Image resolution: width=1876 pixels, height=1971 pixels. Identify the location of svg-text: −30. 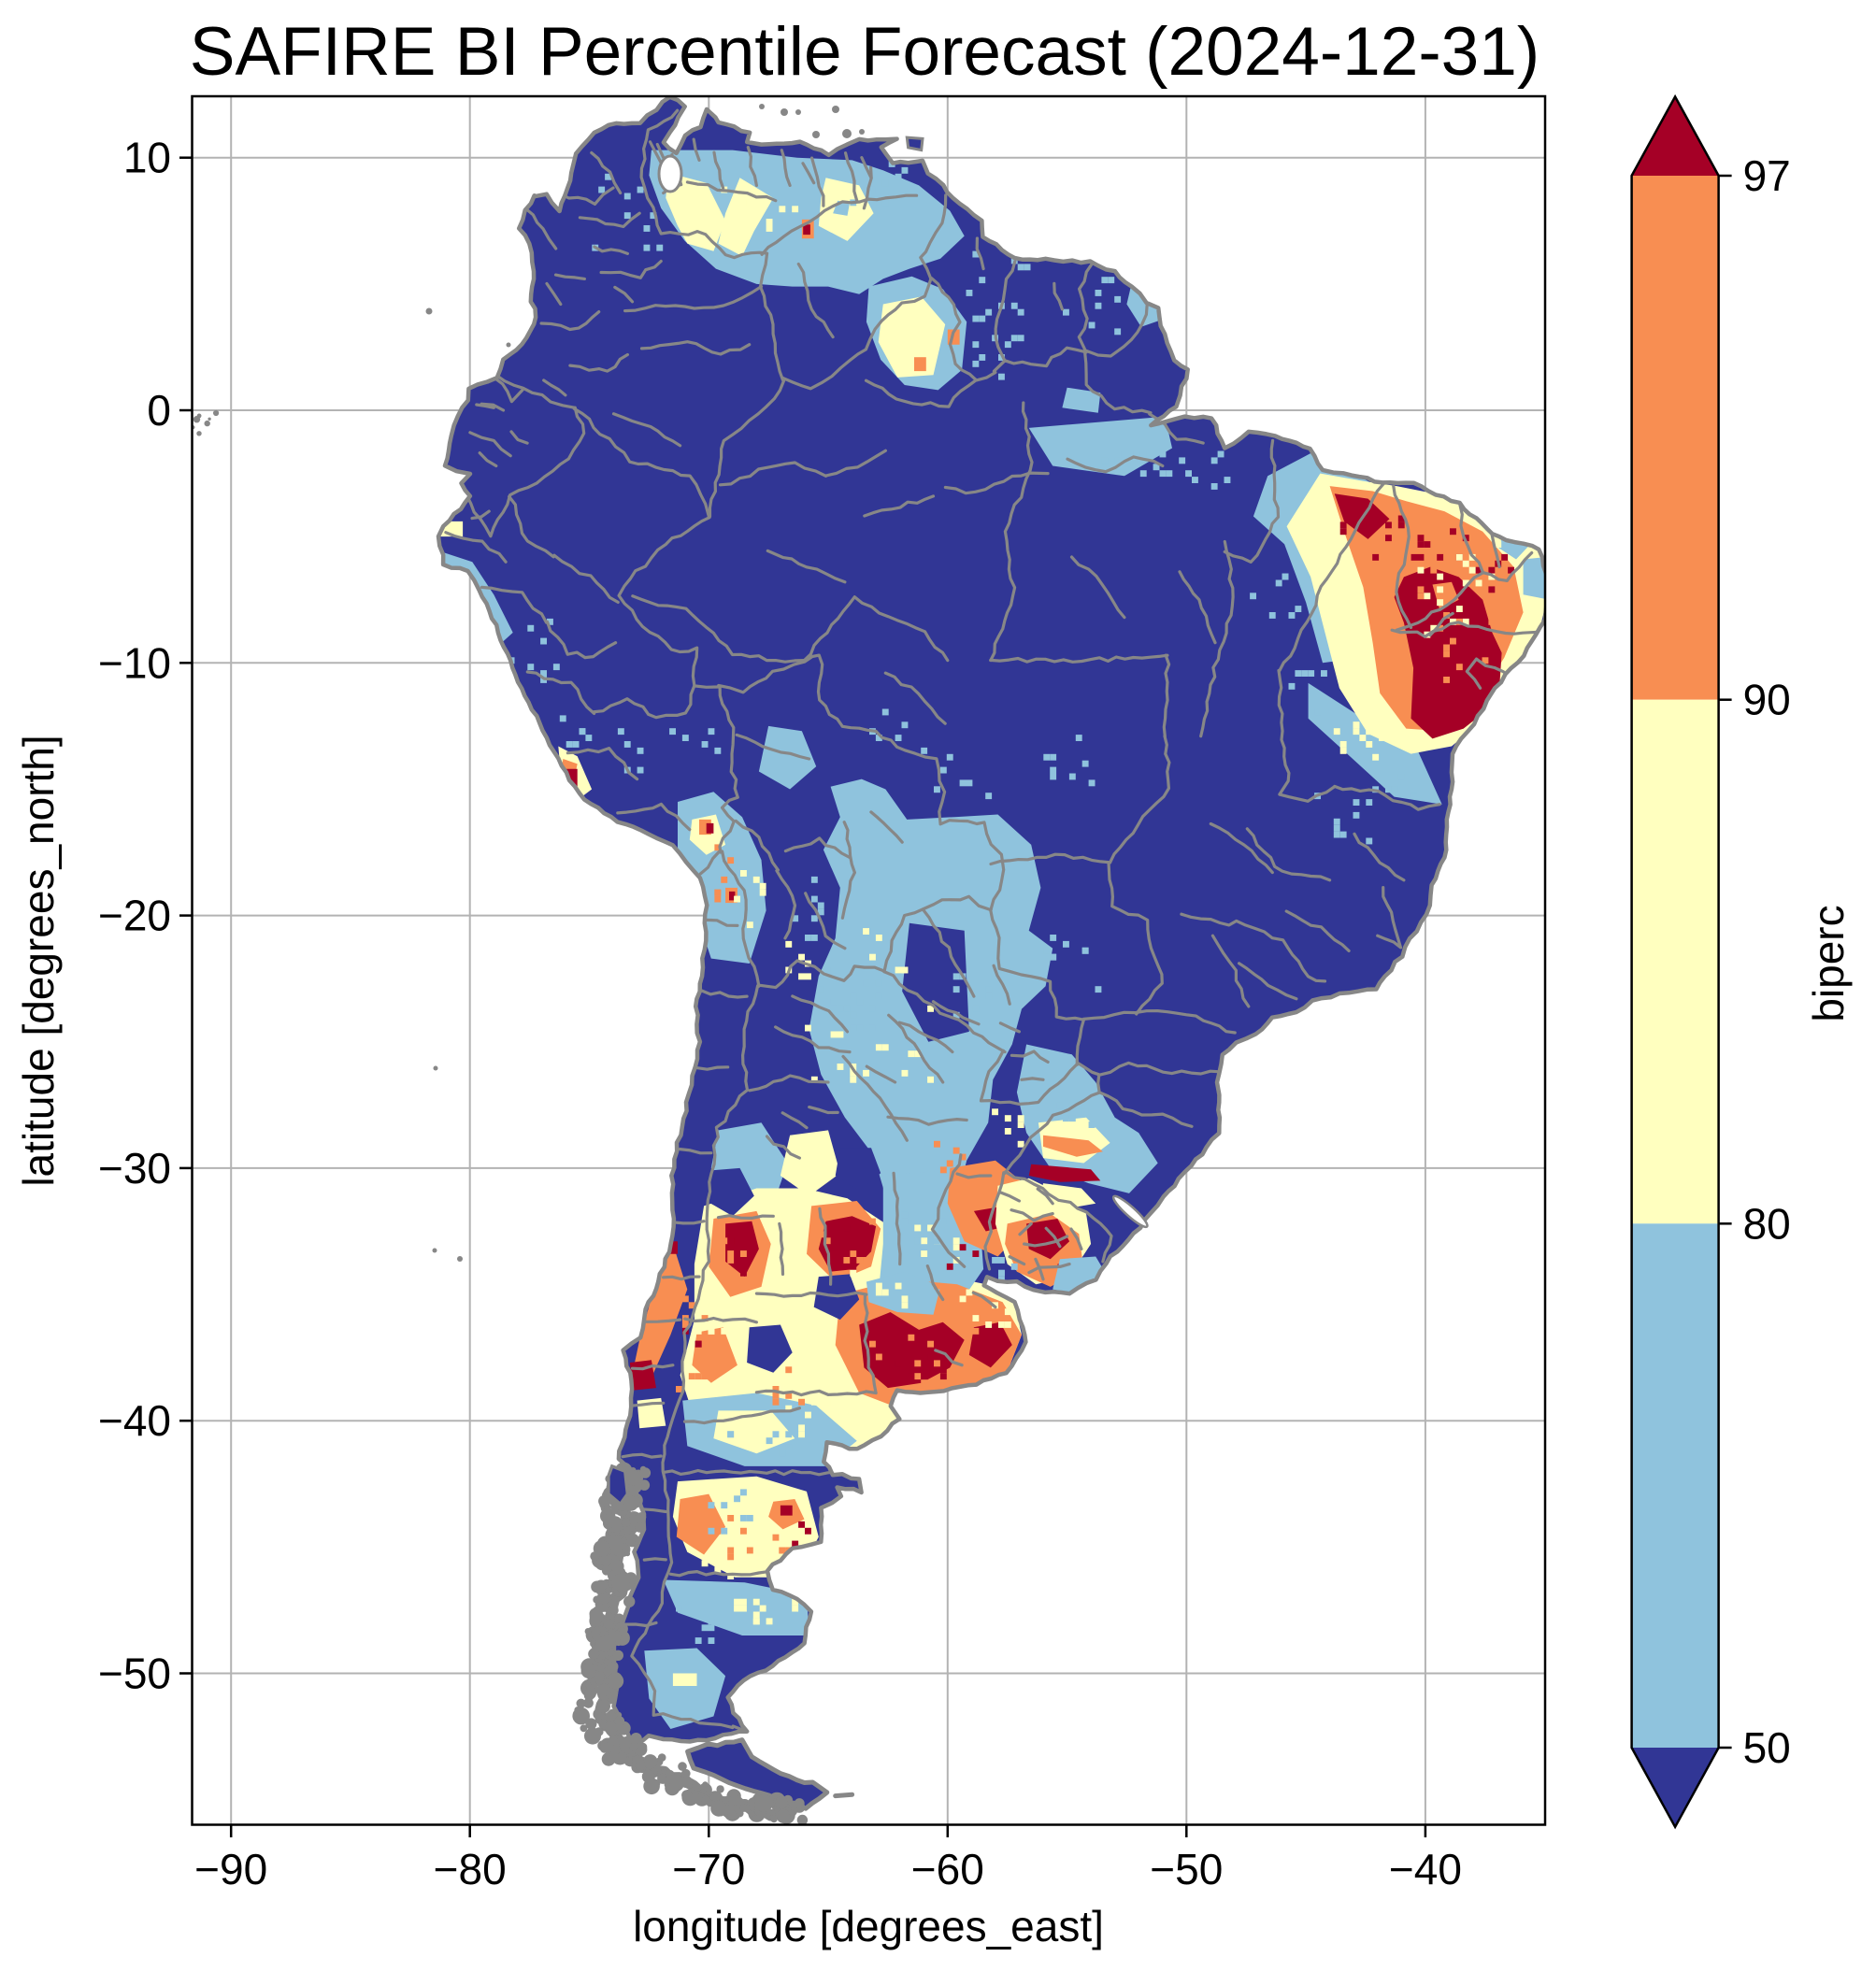
(134, 1169).